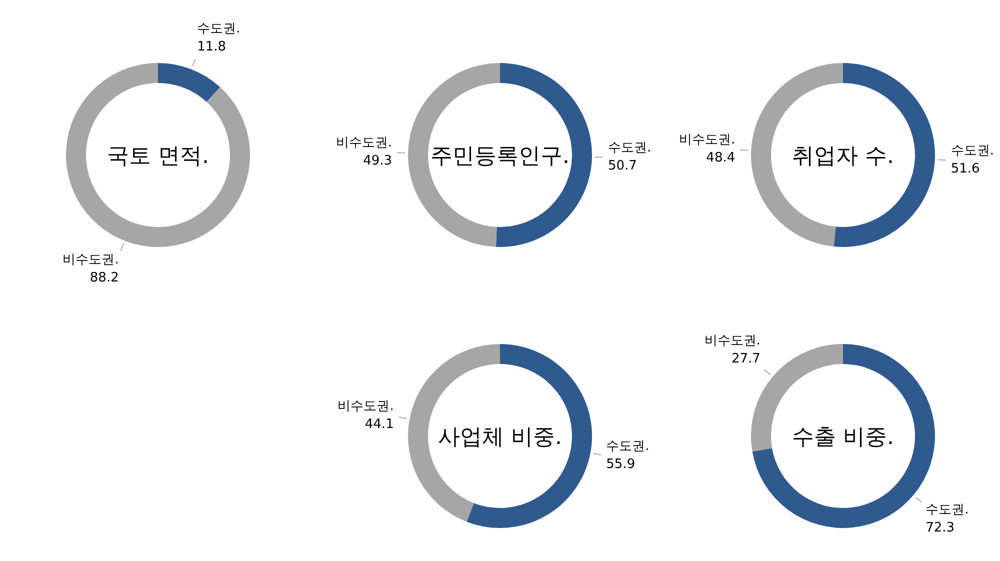  I want to click on data-label: 55.9, so click(621, 464).